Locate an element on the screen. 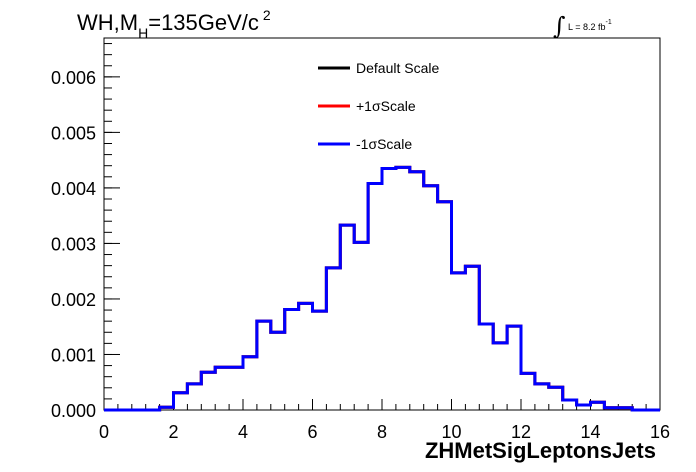  x-tick-label: 4 is located at coordinates (243, 432).